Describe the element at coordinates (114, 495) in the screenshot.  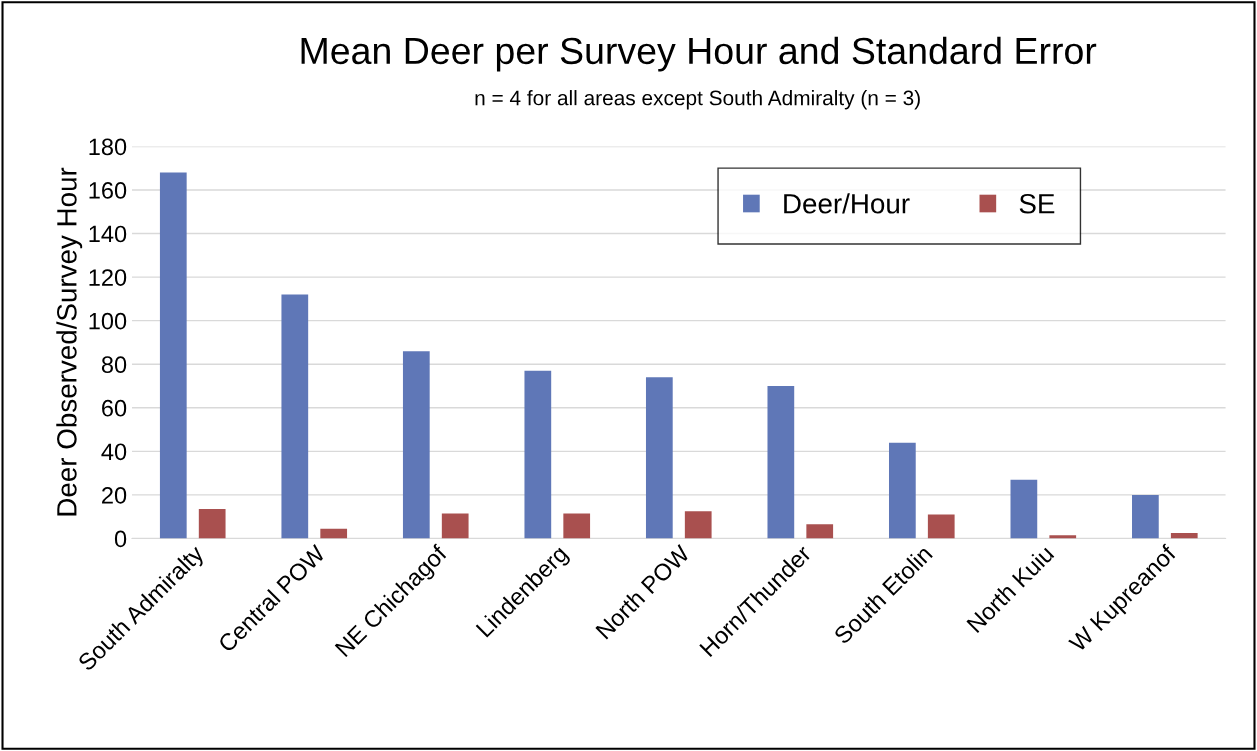
I see `y-tick-label: 20` at that location.